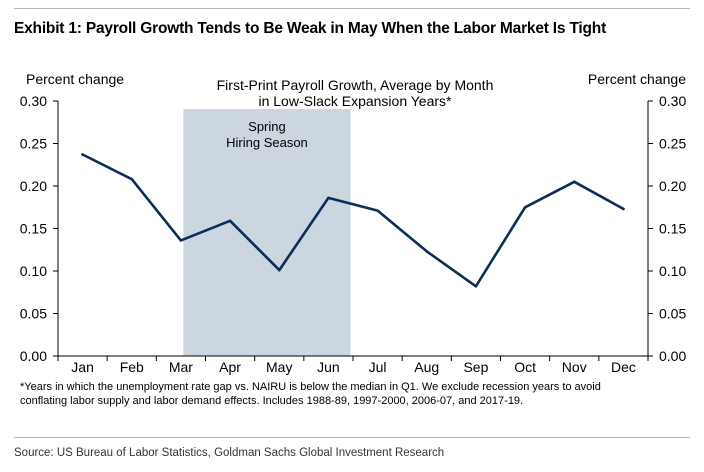 This screenshot has width=704, height=472. Describe the element at coordinates (328, 367) in the screenshot. I see `x-tick-label: Jun` at that location.